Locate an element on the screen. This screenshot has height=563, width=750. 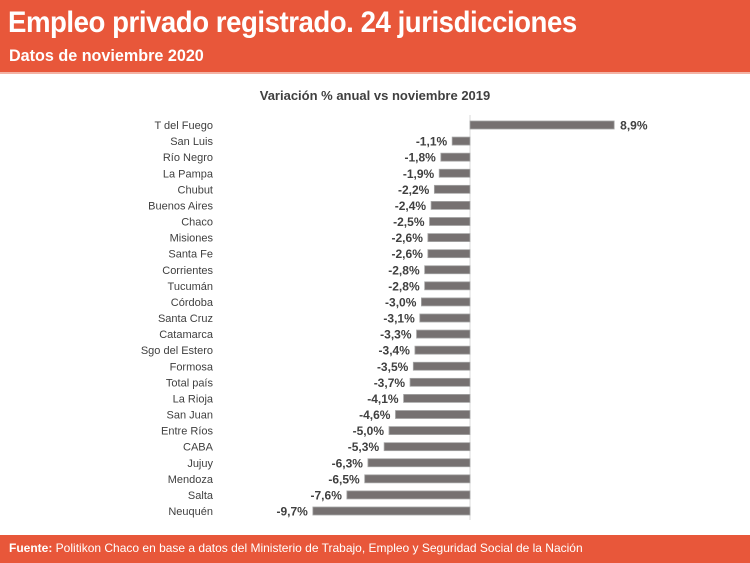
category-label: Sgo del Estero is located at coordinates (177, 351).